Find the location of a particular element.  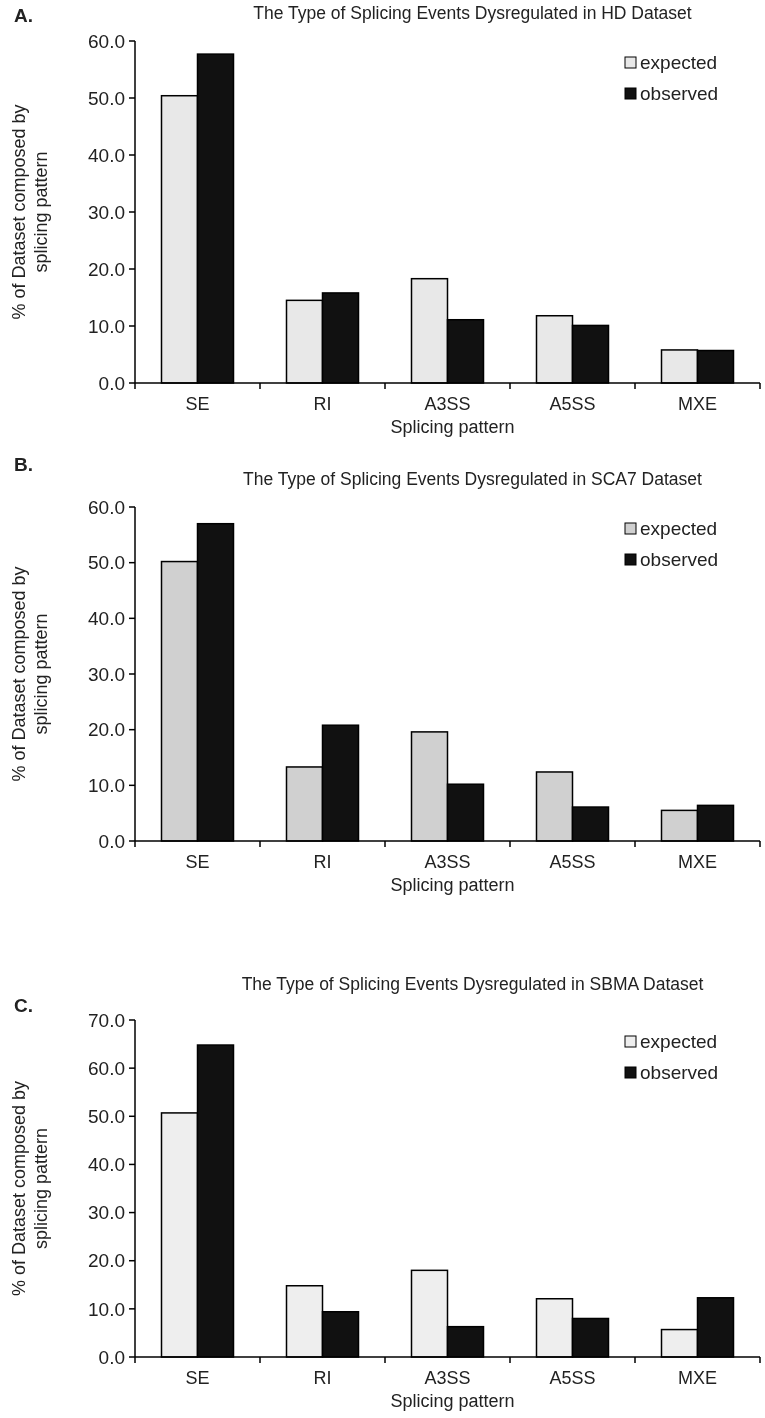

text: A. is located at coordinates (23, 15).